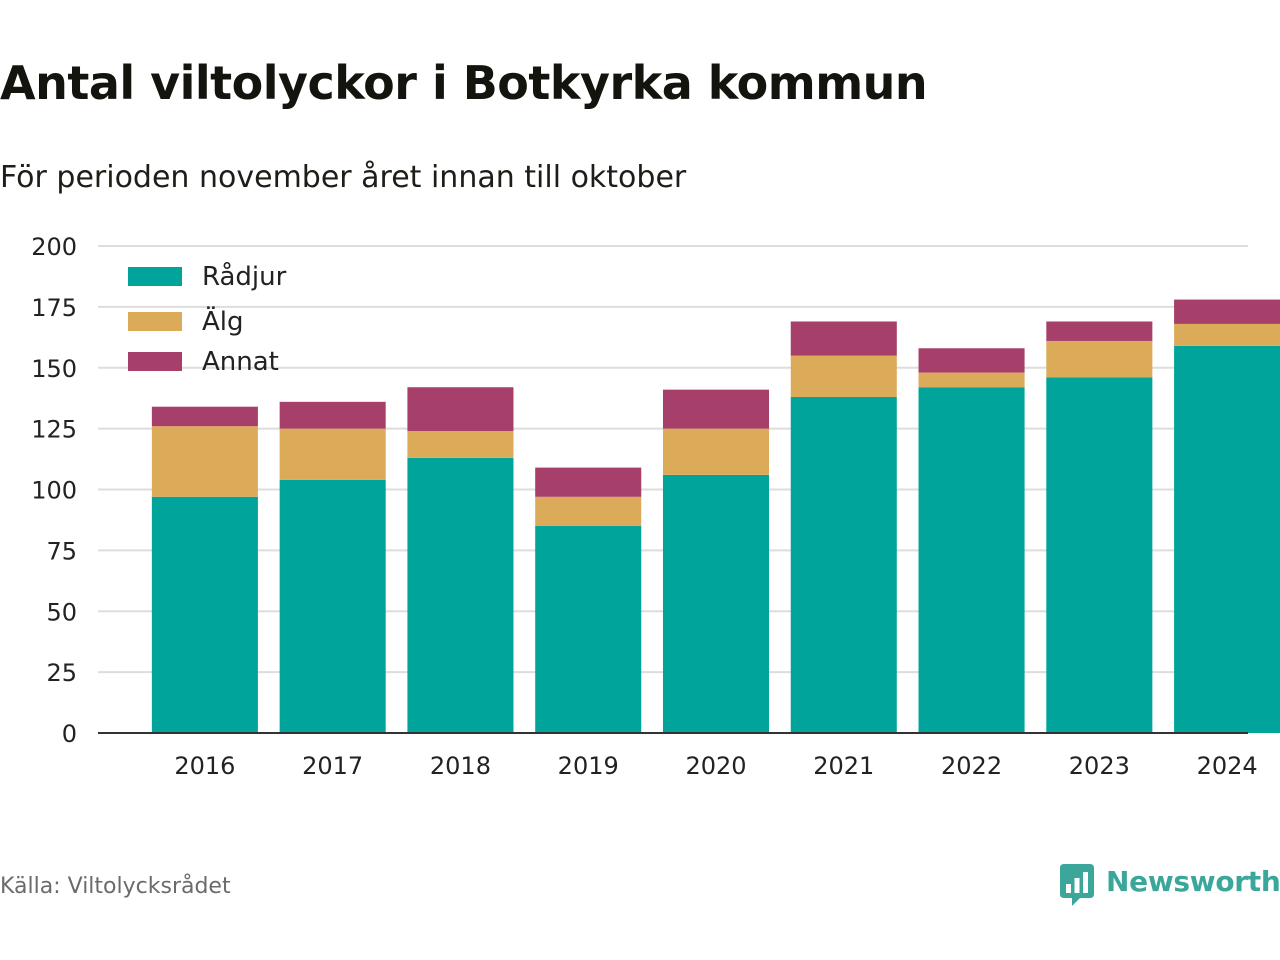 This screenshot has height=960, width=1280. I want to click on bar-chart-speech-bubble-icon, so click(1077, 885).